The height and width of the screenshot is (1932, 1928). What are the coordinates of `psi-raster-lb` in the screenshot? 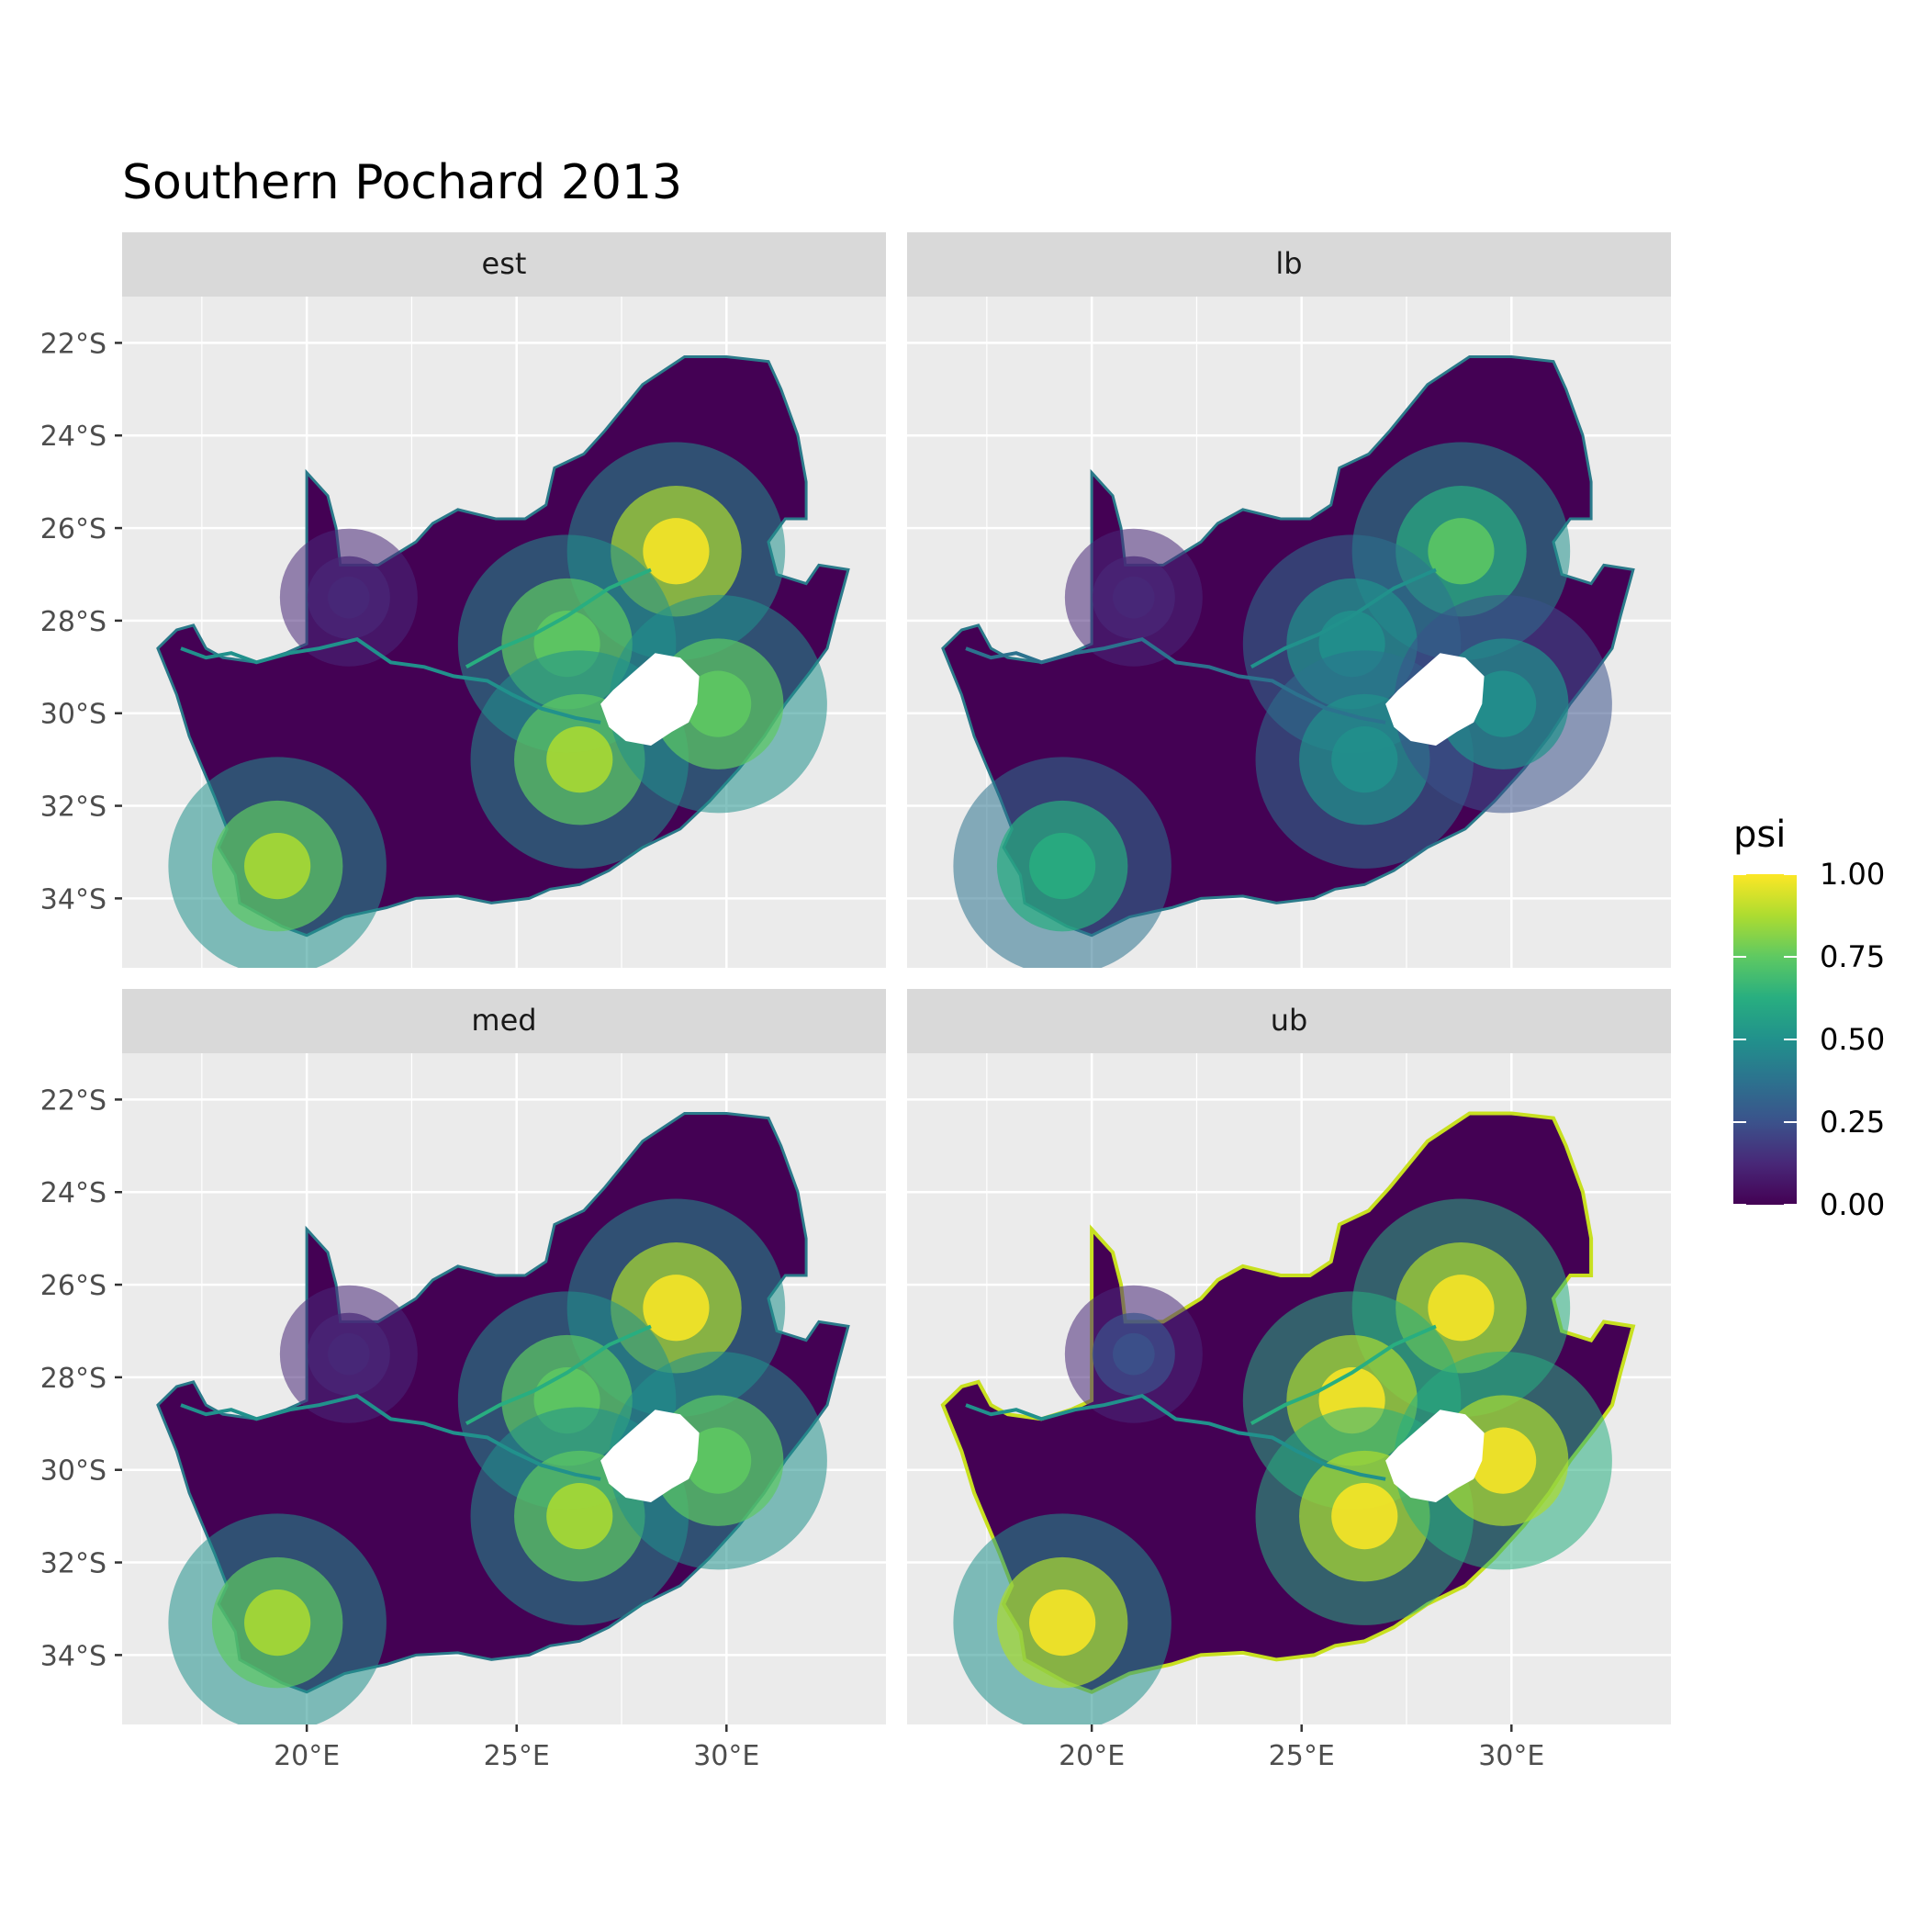 It's located at (1288, 661).